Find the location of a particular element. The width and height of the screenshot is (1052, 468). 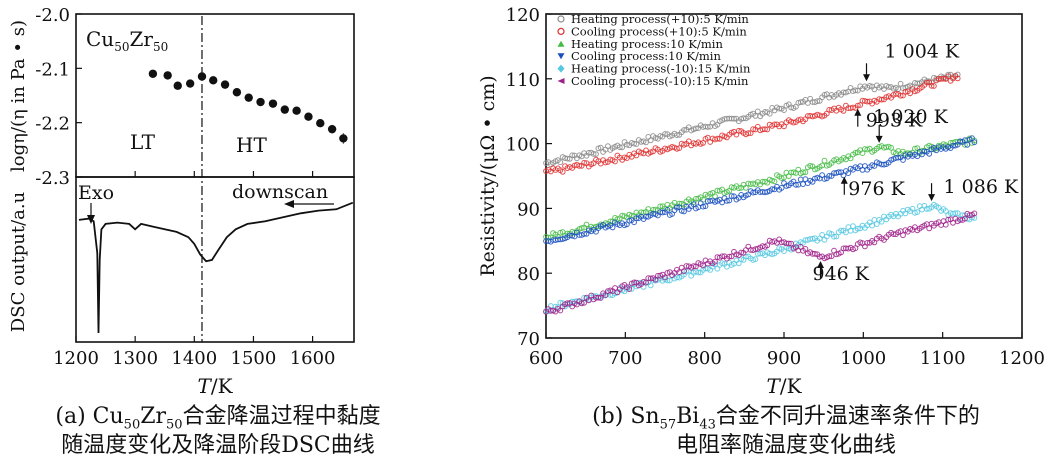

x-tick-label: 1200 is located at coordinates (76, 358).